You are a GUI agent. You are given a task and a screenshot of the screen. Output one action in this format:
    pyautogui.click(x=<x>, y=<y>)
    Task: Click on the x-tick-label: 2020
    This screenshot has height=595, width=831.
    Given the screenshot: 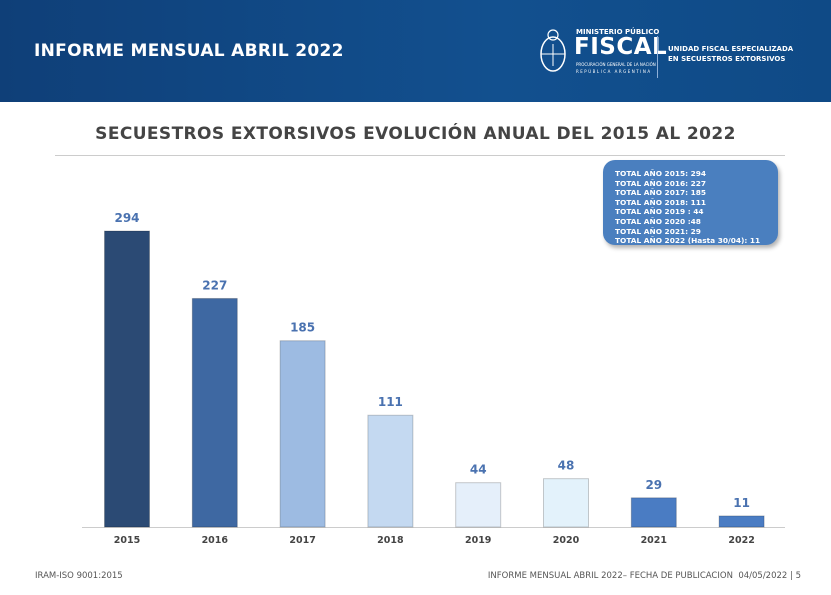 What is the action you would take?
    pyautogui.click(x=566, y=540)
    